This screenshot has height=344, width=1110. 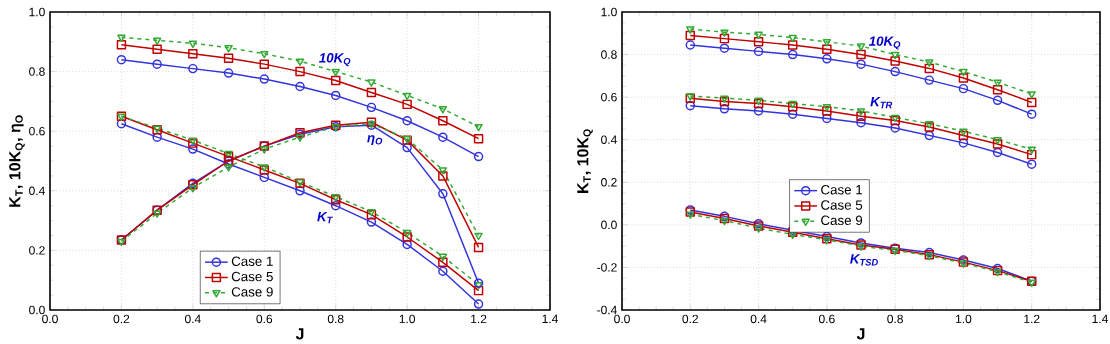 What do you see at coordinates (881, 103) in the screenshot?
I see `annotation: K$_{TR}$` at bounding box center [881, 103].